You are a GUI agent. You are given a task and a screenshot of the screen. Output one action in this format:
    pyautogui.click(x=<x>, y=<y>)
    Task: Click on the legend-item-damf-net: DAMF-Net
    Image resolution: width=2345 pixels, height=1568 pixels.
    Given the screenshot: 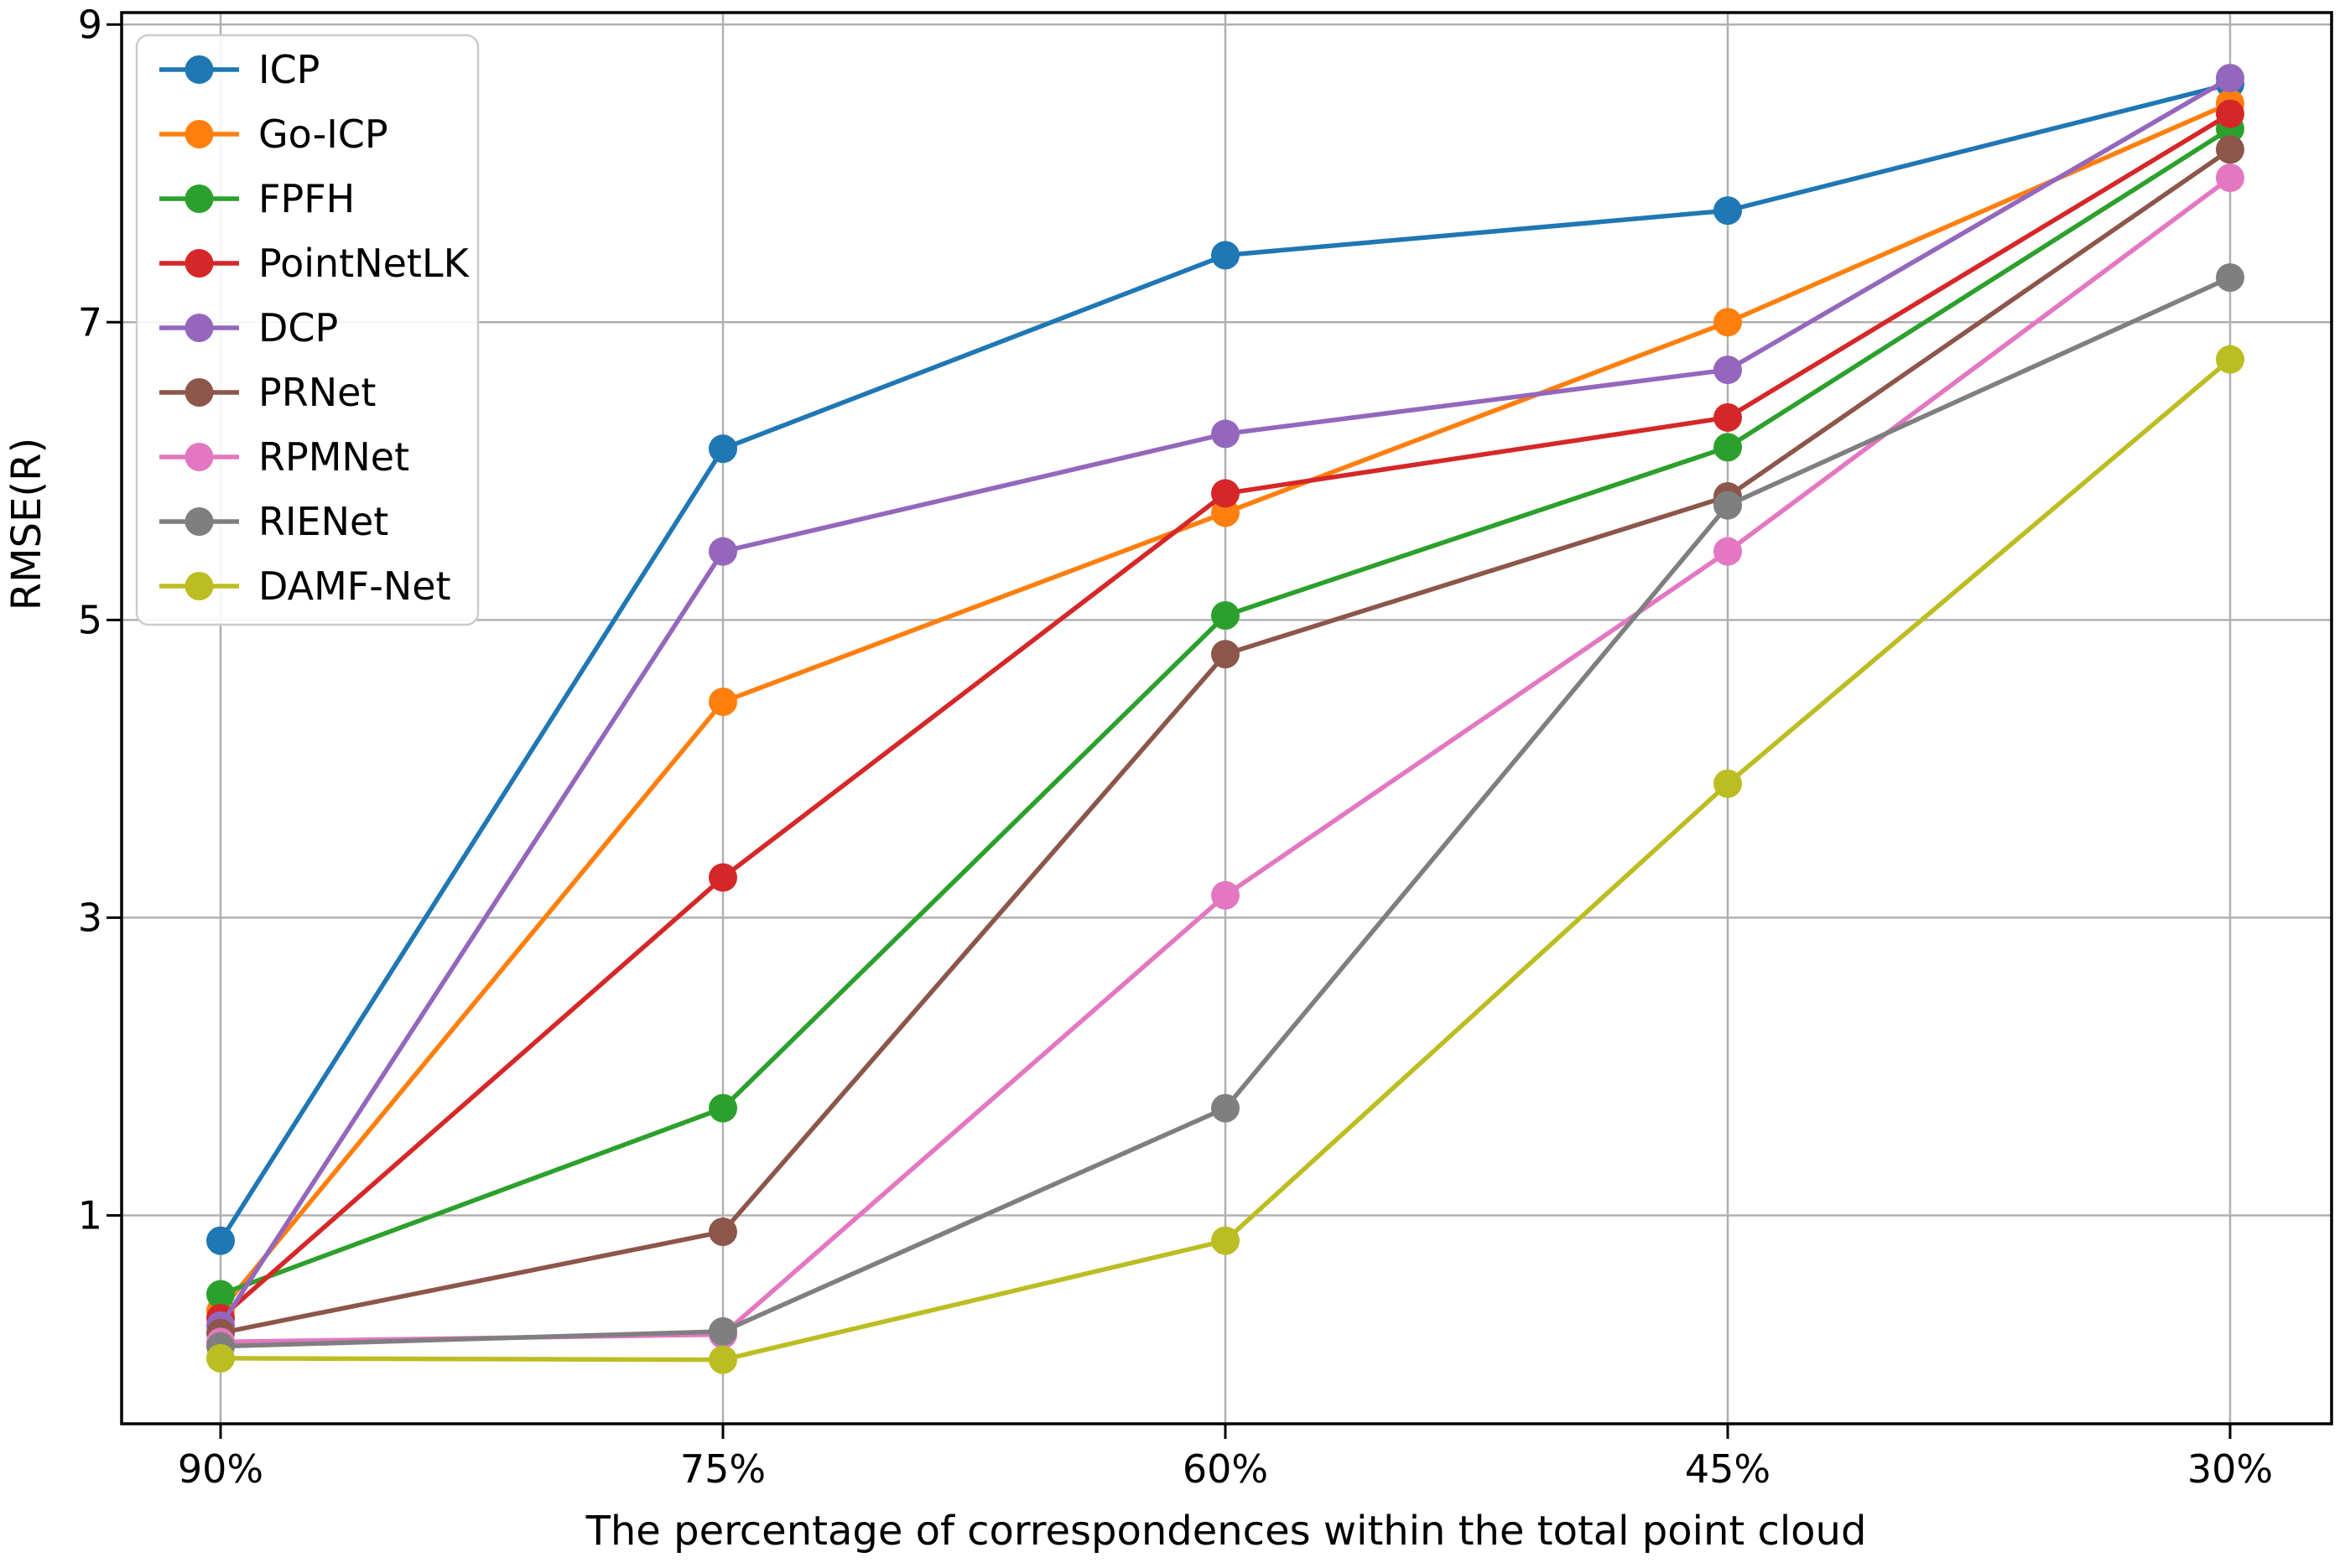 What is the action you would take?
    pyautogui.click(x=305, y=586)
    